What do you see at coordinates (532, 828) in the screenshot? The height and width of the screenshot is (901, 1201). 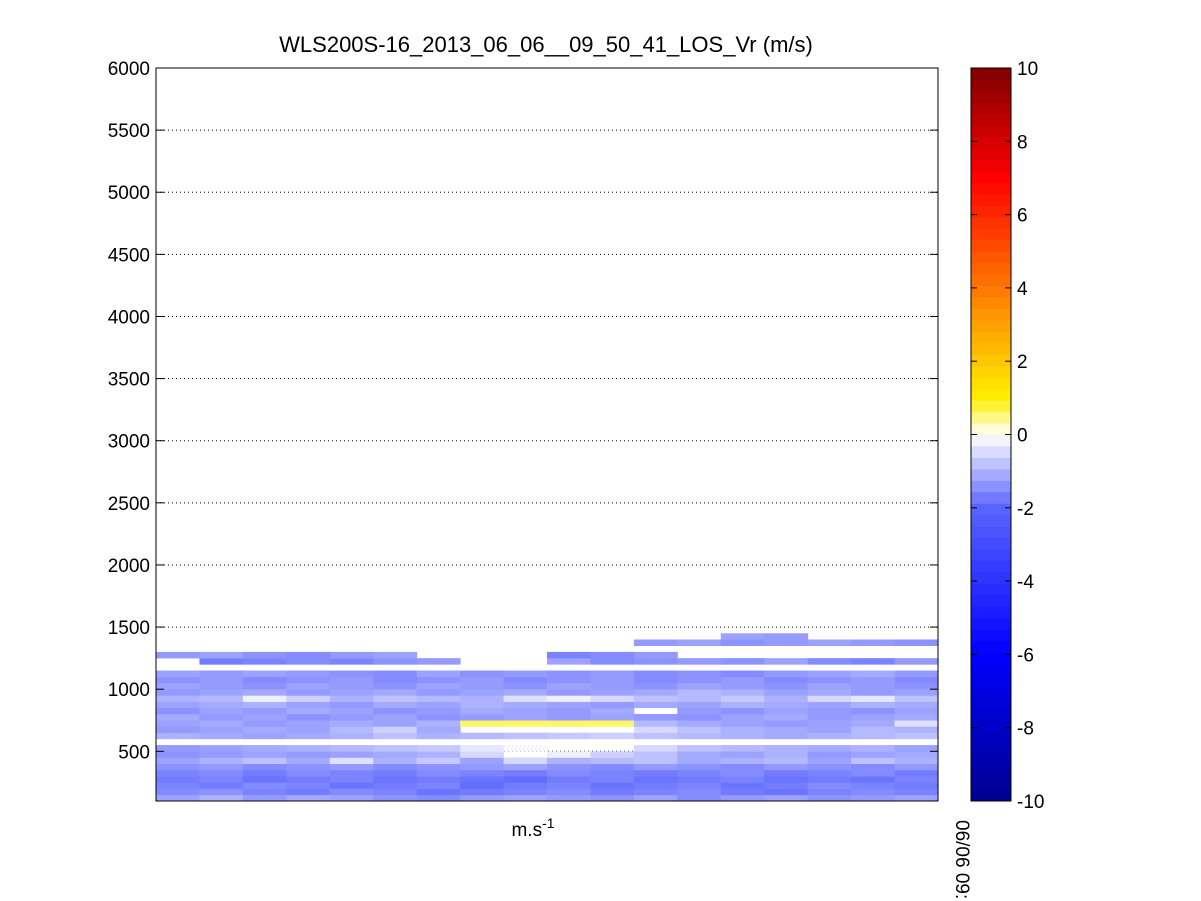 I see `x-axis-label: m.s-1` at bounding box center [532, 828].